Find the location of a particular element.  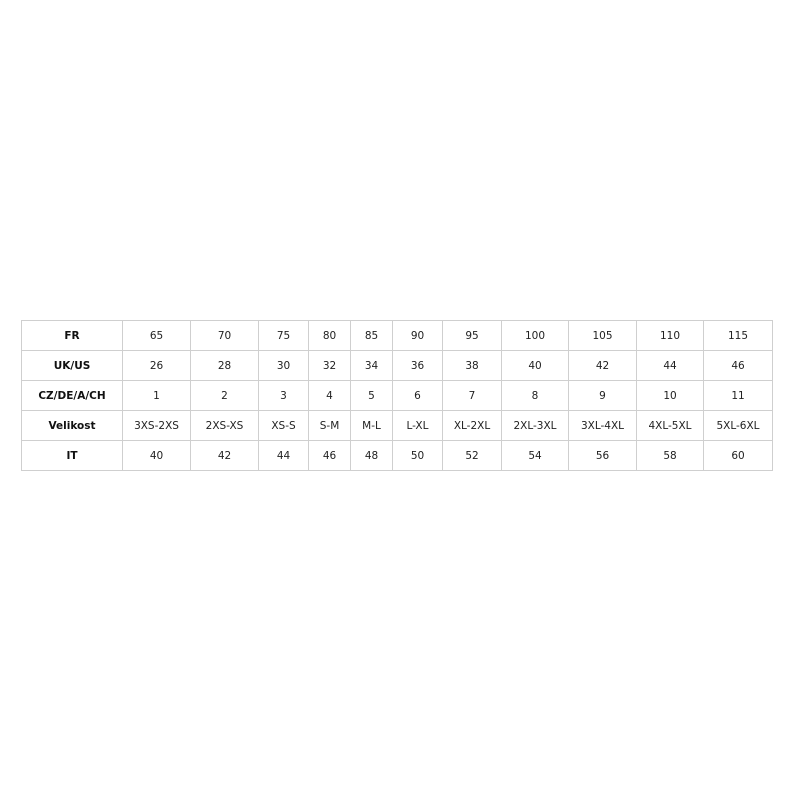

table-cell: 2 is located at coordinates (224, 395).